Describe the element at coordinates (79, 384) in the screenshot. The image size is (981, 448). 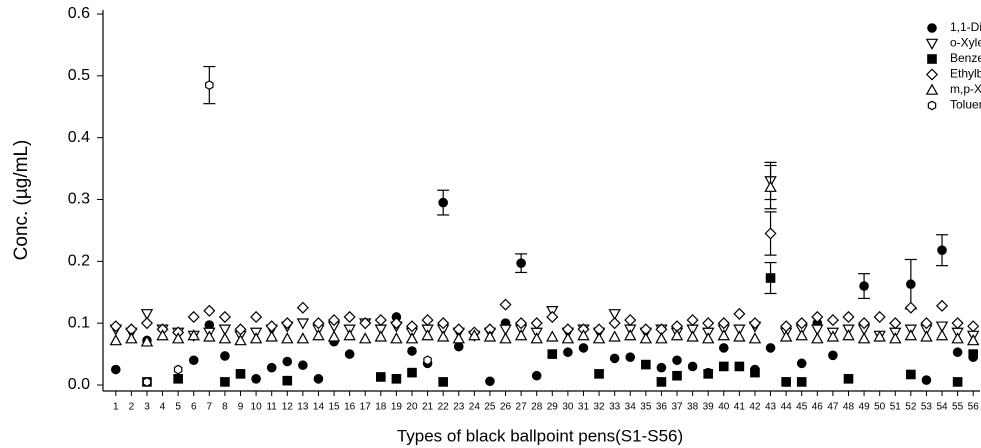
I see `y-tick-label: 0.0` at that location.